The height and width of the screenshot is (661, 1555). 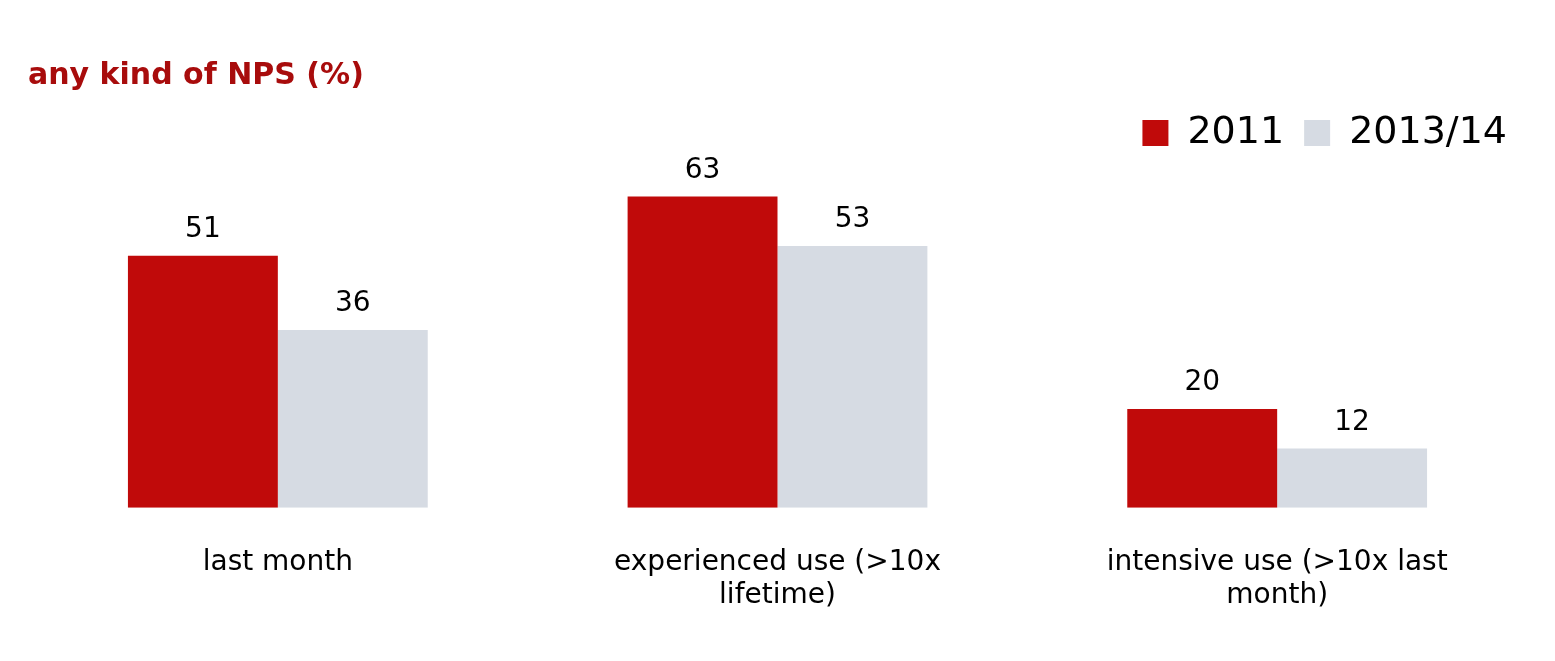 What do you see at coordinates (852, 218) in the screenshot?
I see `data-label: 53` at bounding box center [852, 218].